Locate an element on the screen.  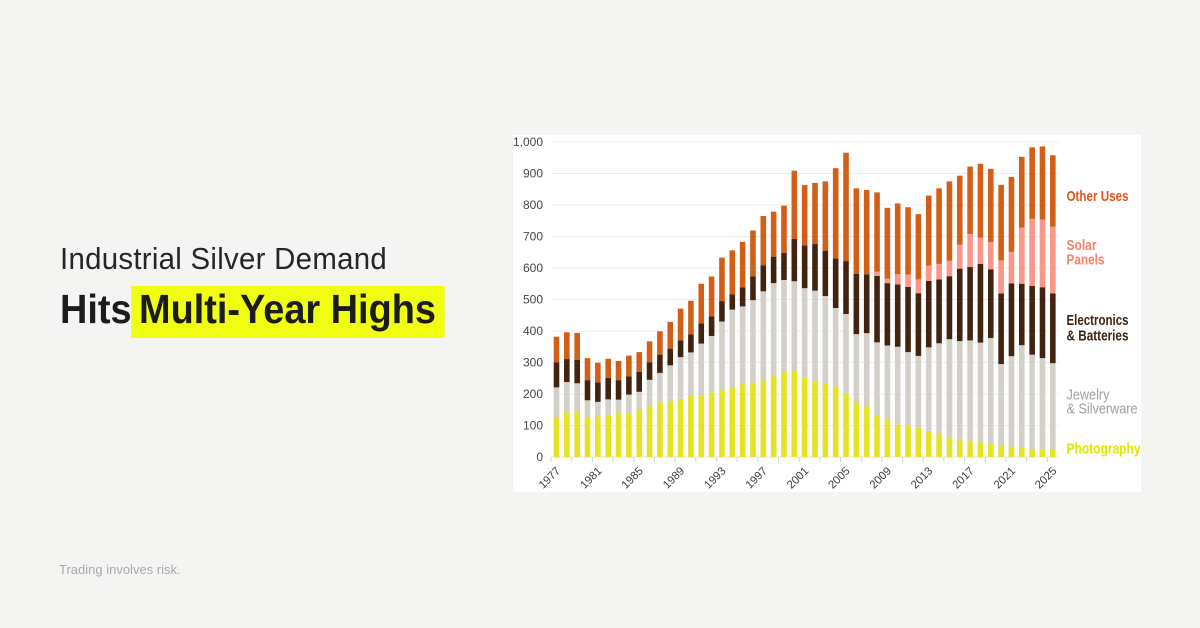
svg-text: & Silverware is located at coordinates (1102, 408).